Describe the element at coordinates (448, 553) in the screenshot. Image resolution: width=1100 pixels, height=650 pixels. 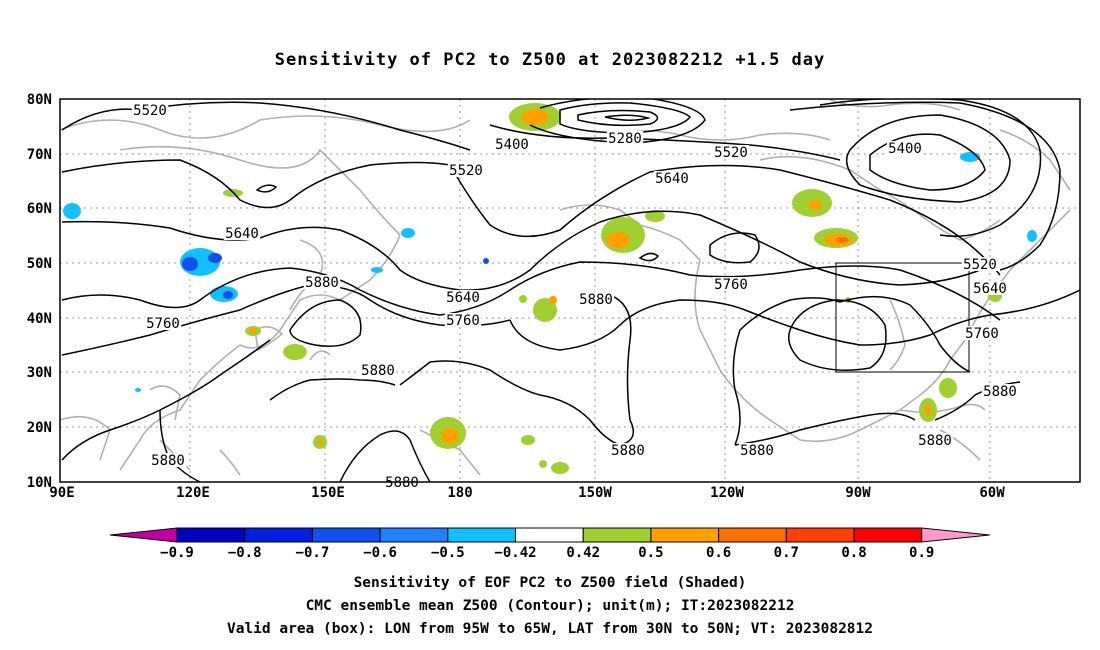
I see `colorbar-tick-label: −0.5` at that location.